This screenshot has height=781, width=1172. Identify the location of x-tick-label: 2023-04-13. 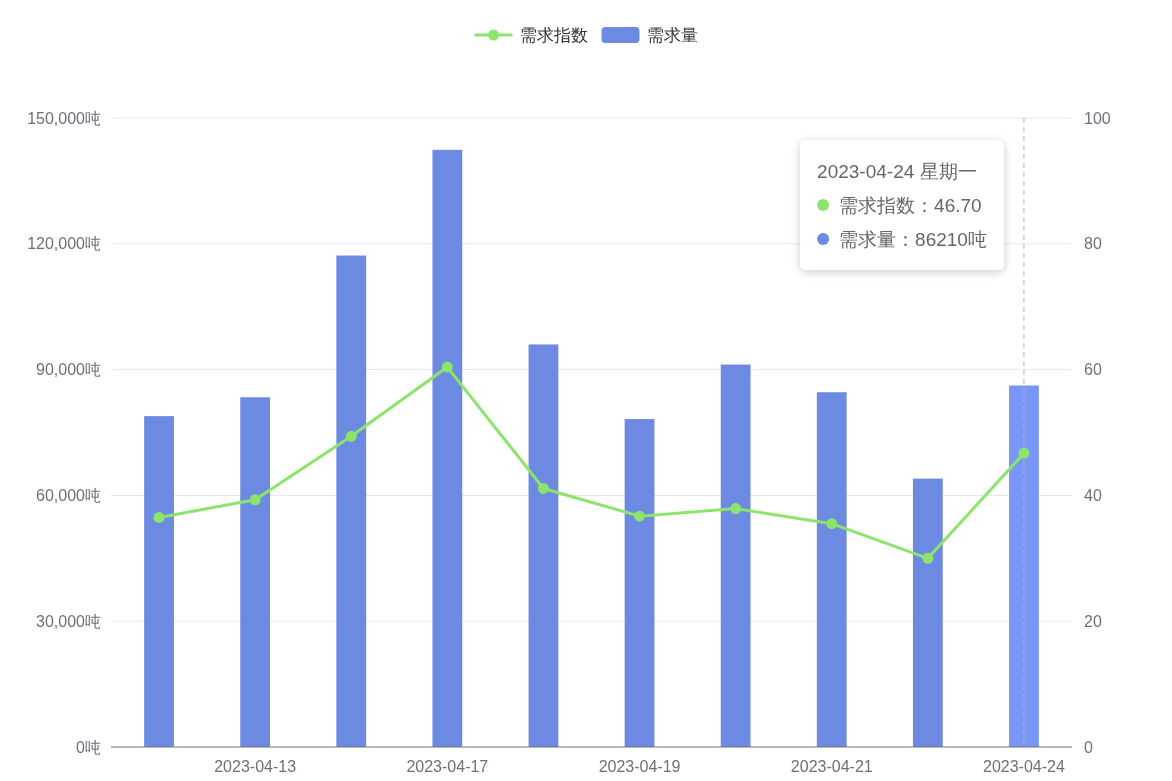
(255, 766).